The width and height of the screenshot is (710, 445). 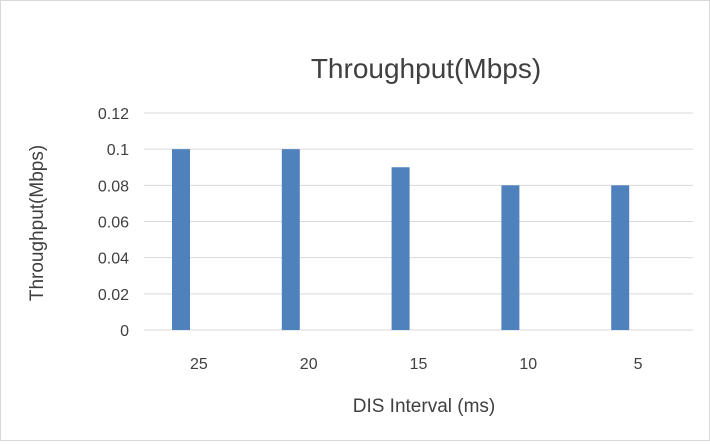 What do you see at coordinates (309, 364) in the screenshot?
I see `x-tick-label: 20` at bounding box center [309, 364].